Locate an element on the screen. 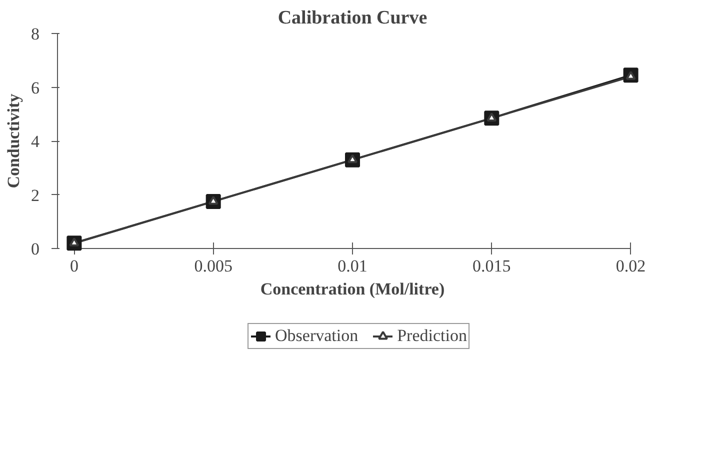 The width and height of the screenshot is (718, 453). x-axis-title: Concentration (Mol/litre) is located at coordinates (352, 289).